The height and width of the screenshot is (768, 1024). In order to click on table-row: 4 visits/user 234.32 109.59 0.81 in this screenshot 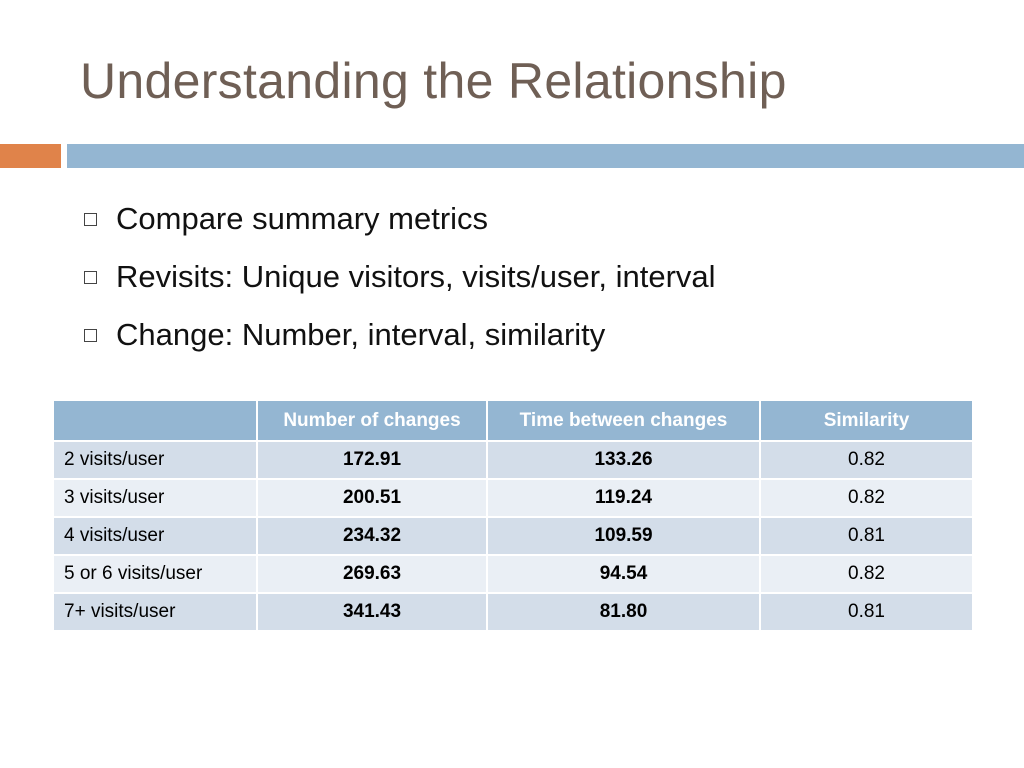, I will do `click(513, 536)`.